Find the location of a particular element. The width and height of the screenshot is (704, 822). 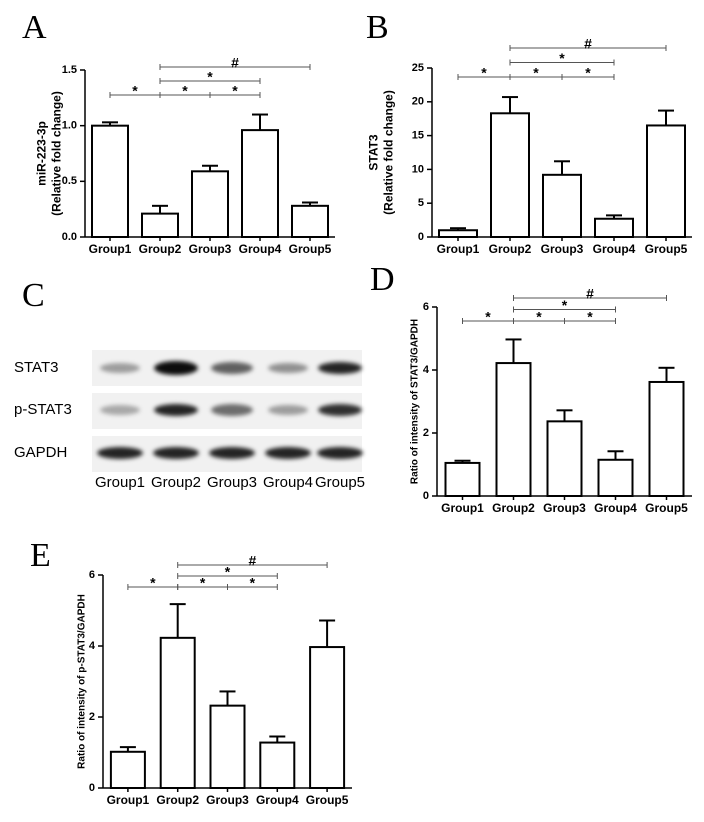

panel-label: E is located at coordinates (40, 555).